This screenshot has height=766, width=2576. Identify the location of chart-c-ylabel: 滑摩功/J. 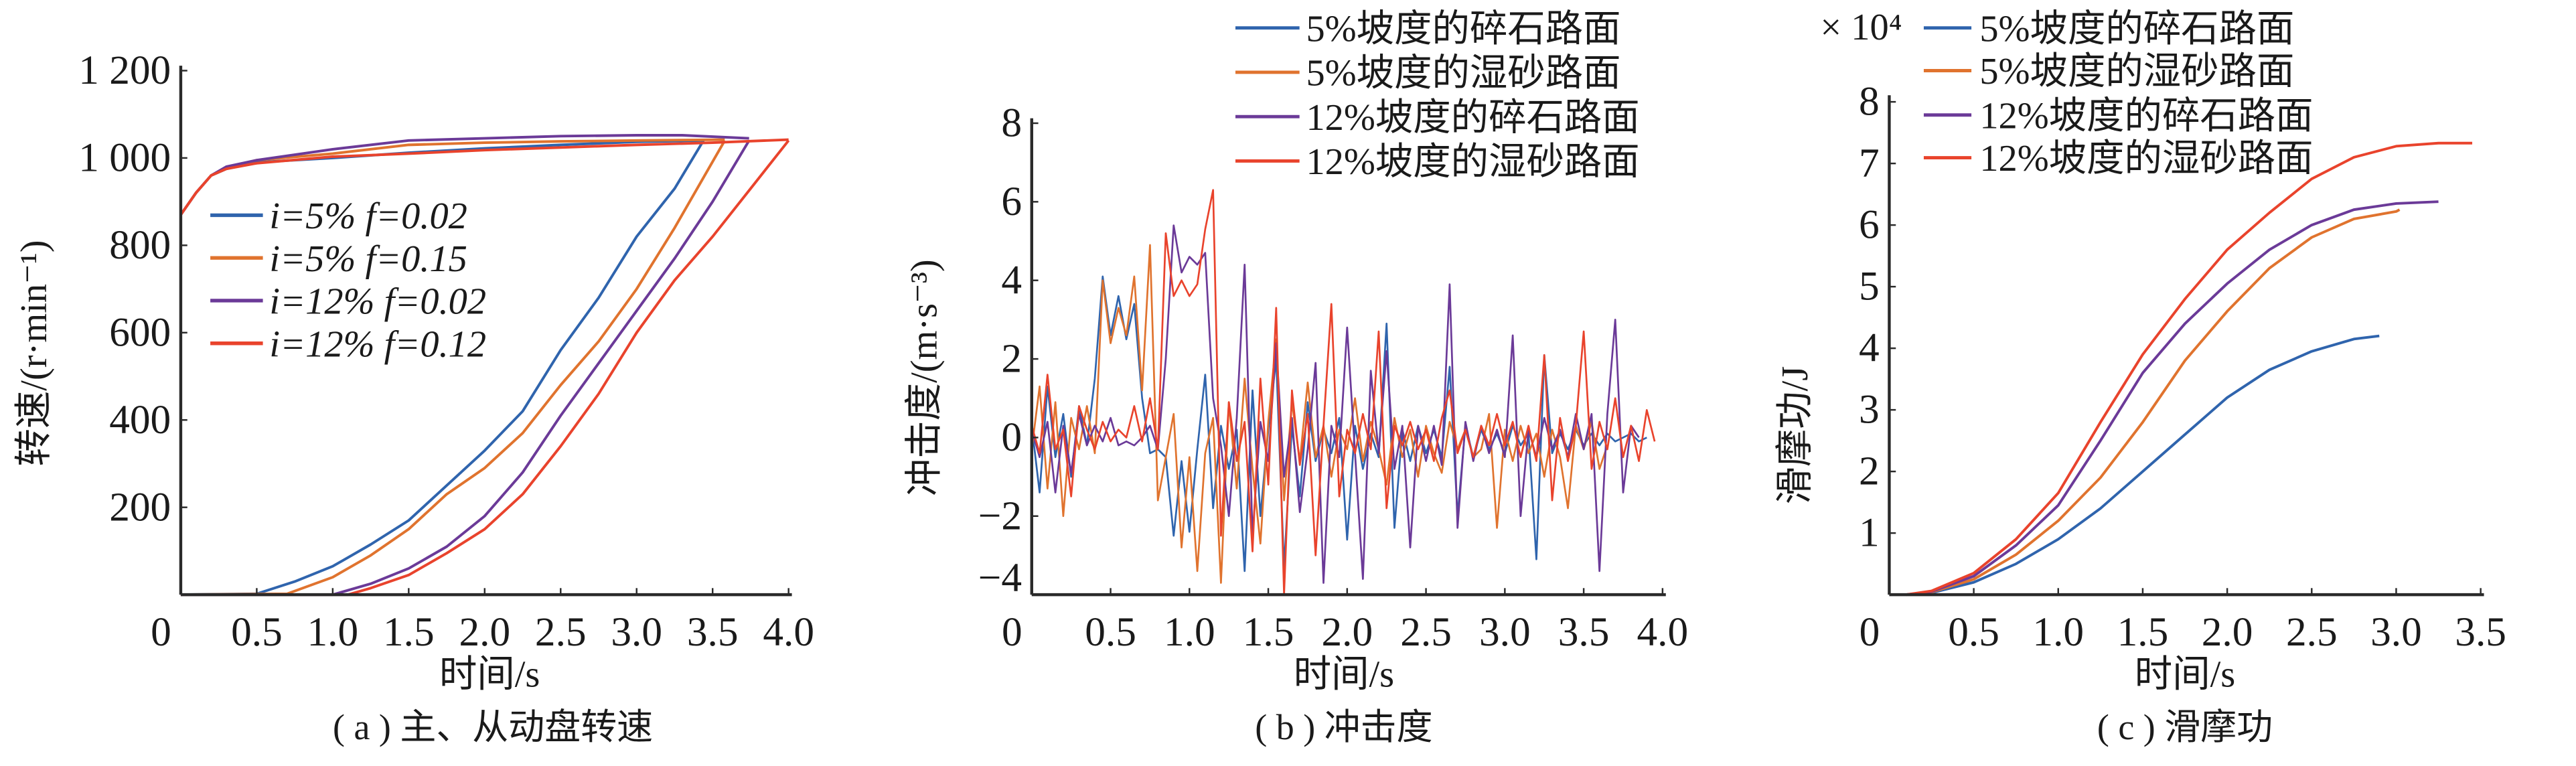
(1795, 435).